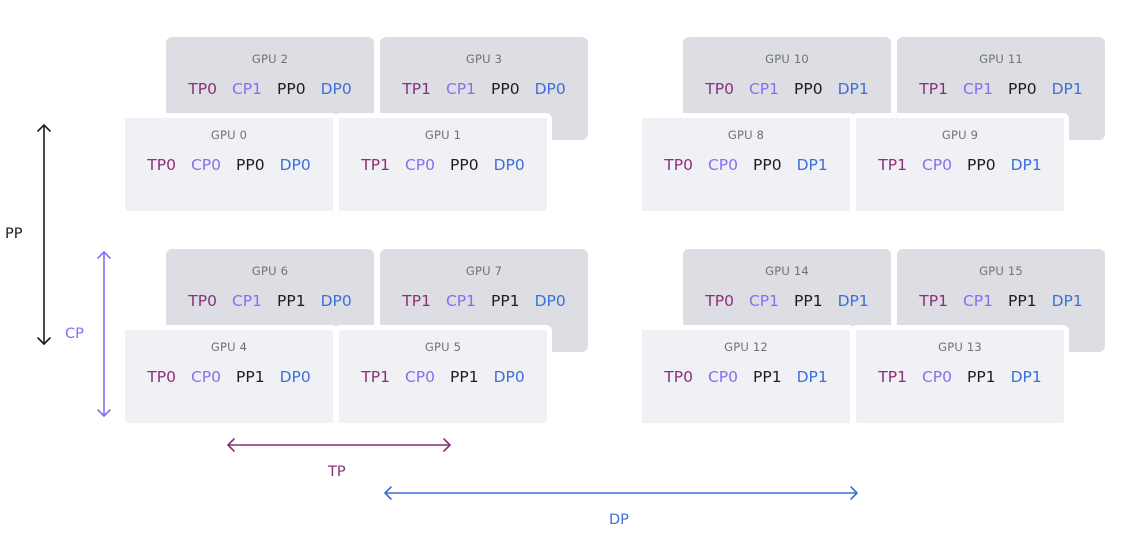  Describe the element at coordinates (960, 135) in the screenshot. I see `gpu-title: GPU 9` at that location.